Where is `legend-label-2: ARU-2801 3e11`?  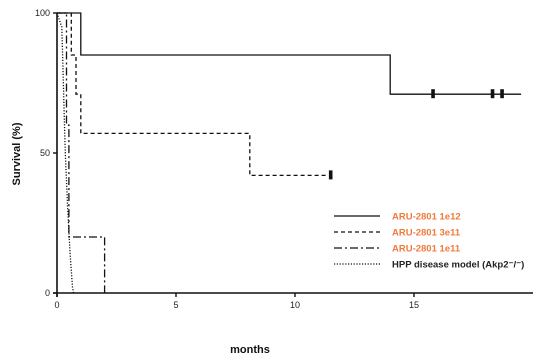 legend-label-2: ARU-2801 3e11 is located at coordinates (426, 233).